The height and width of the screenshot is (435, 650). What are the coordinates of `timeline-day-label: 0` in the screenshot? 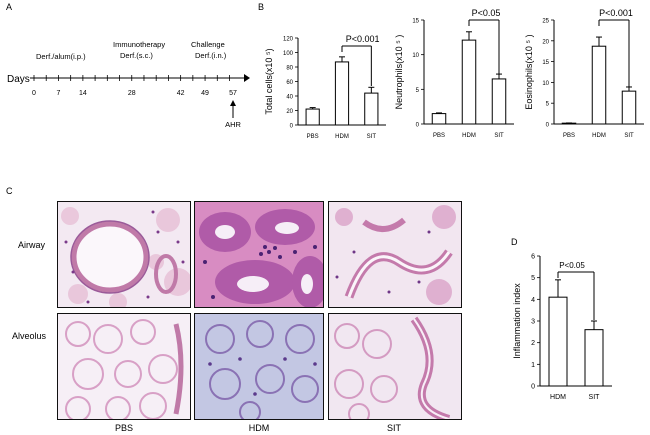 It's located at (34, 93).